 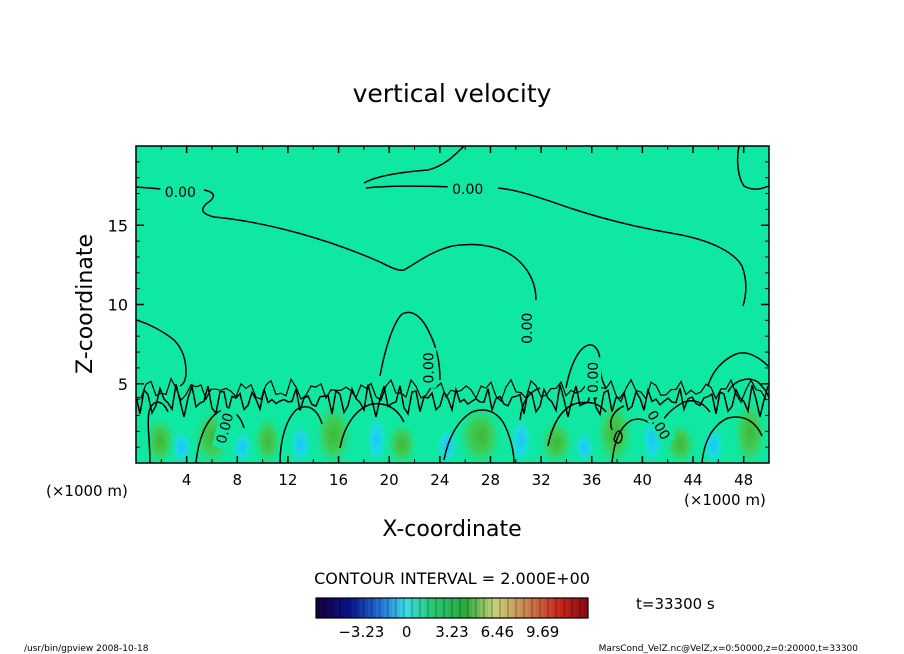 I want to click on colorbar-tick-label-2: 3.23, so click(x=451, y=632).